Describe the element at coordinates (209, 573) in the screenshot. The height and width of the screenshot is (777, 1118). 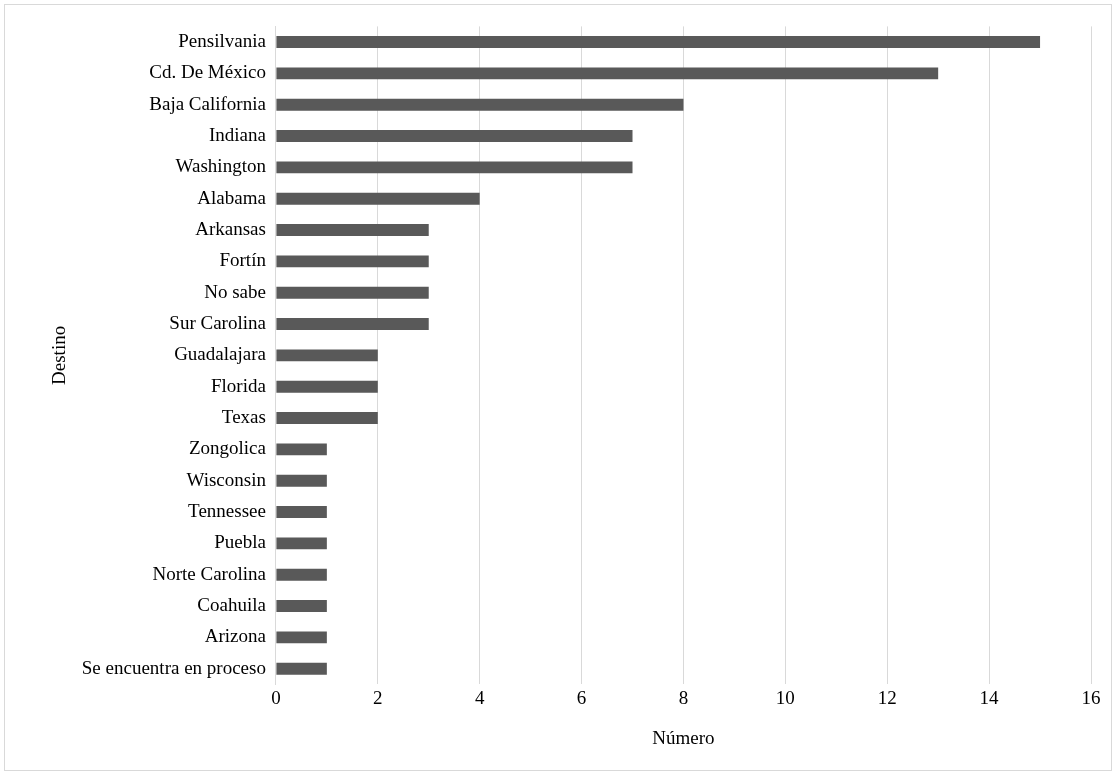
I see `y-tick-label: Norte Carolina` at that location.